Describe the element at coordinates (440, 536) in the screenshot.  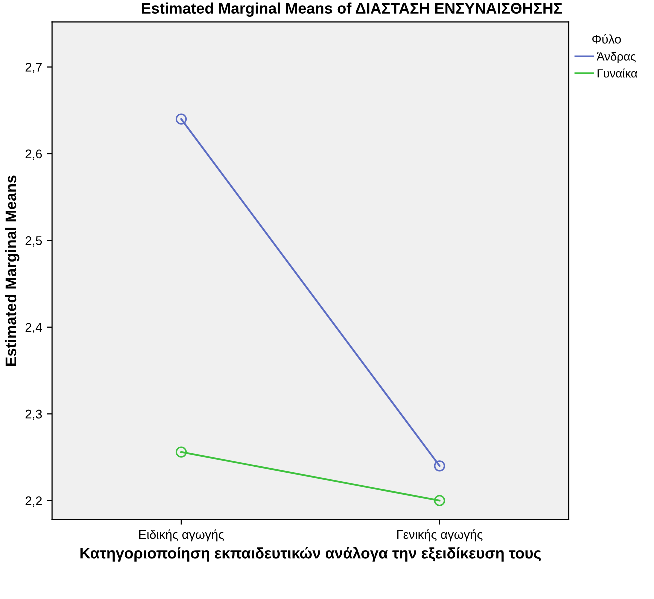
I see `x-tick-label: Γενικής αγωγής` at that location.